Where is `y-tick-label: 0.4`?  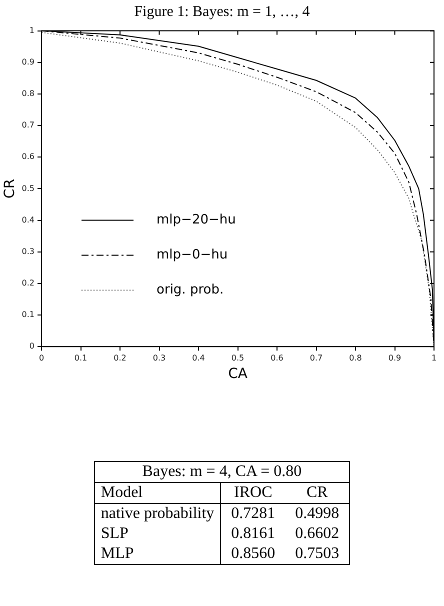 y-tick-label: 0.4 is located at coordinates (28, 219).